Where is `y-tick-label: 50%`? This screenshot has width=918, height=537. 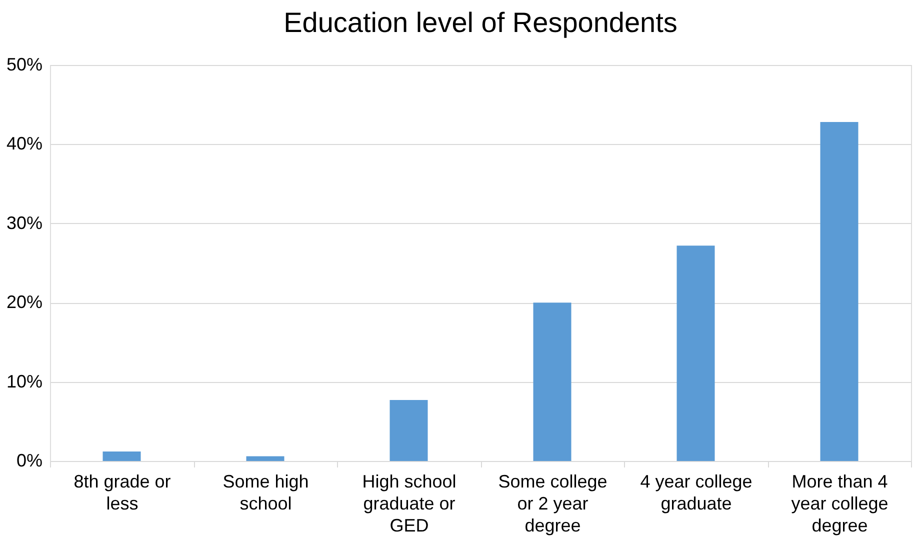
y-tick-label: 50% is located at coordinates (24, 64).